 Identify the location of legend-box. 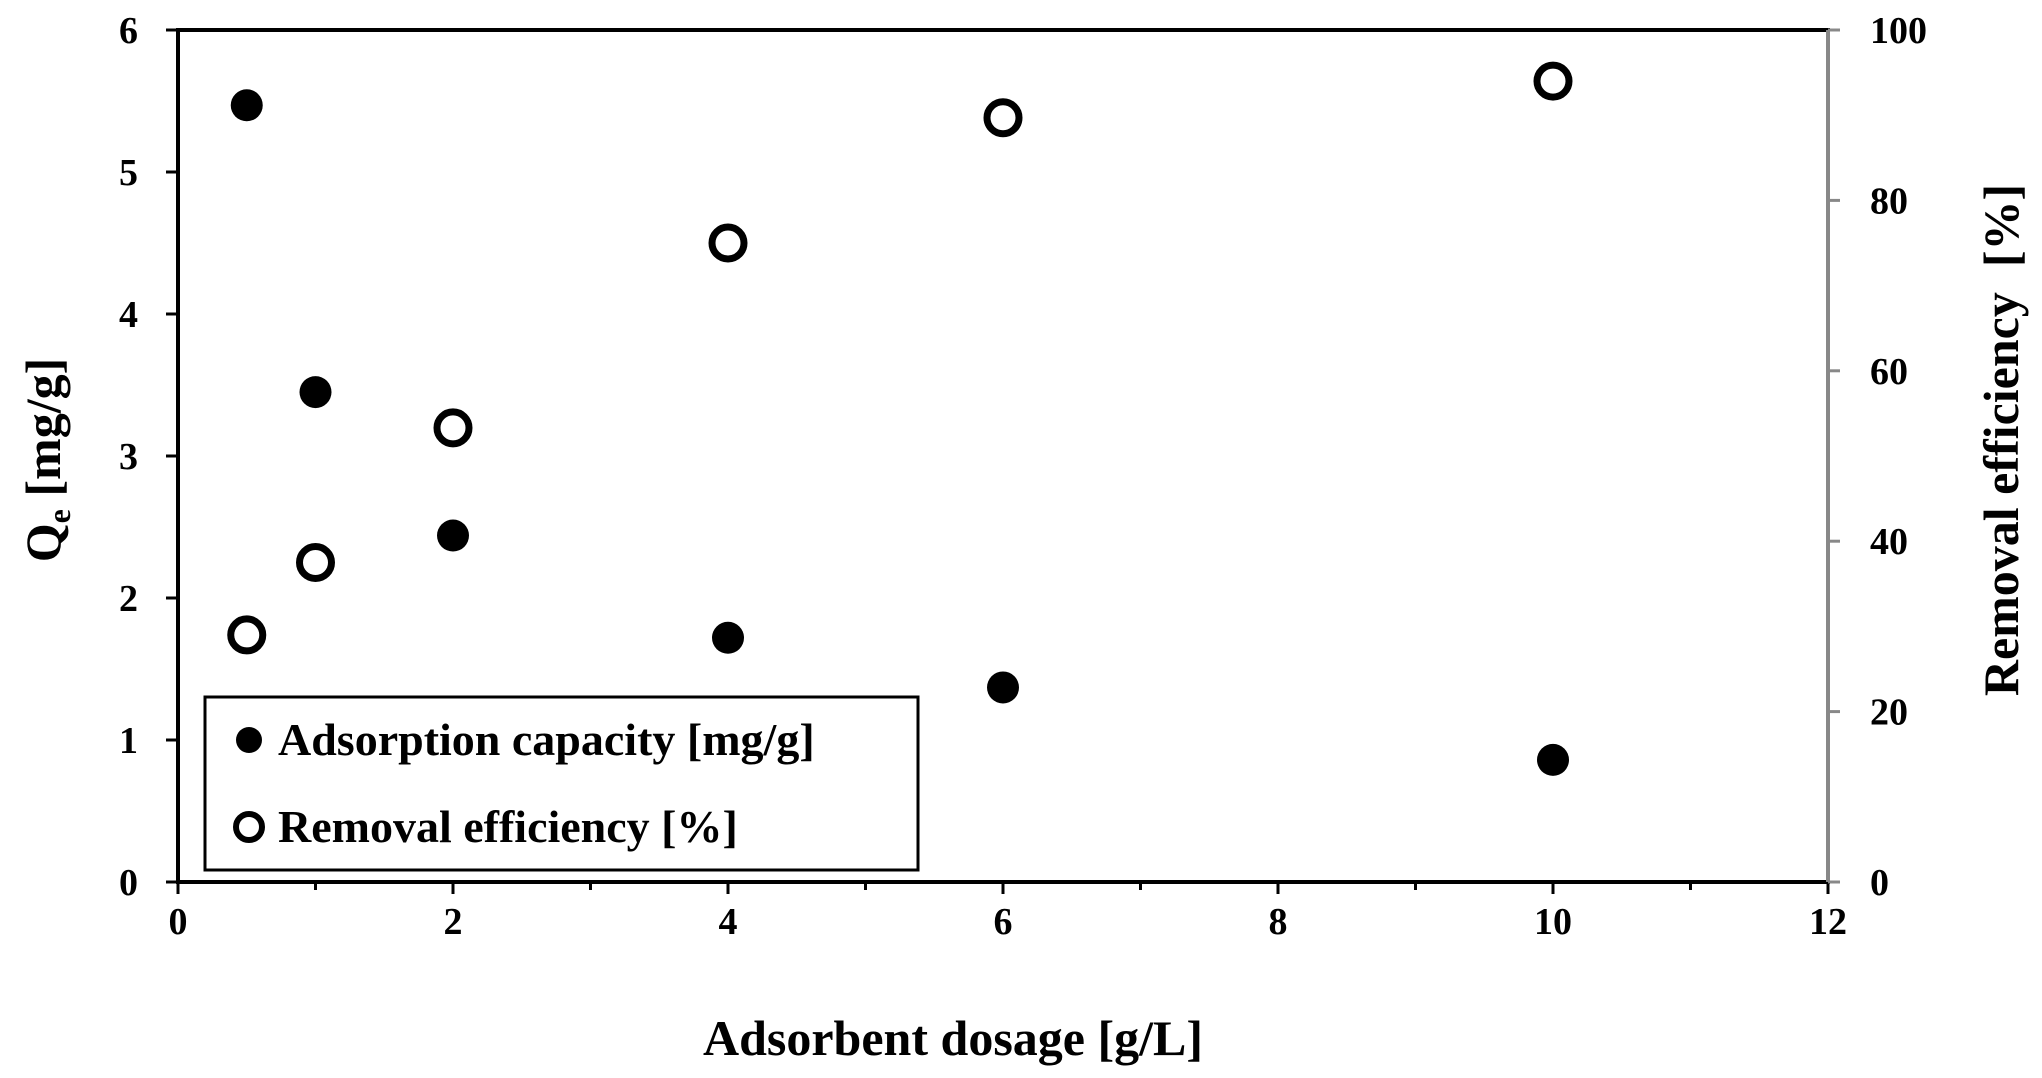
(561, 783).